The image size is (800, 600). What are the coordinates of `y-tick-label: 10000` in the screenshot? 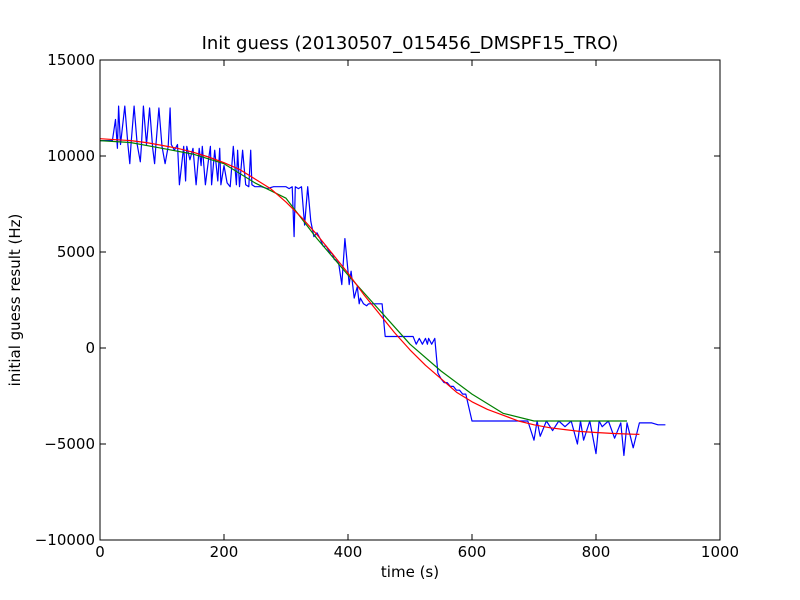 It's located at (71, 156).